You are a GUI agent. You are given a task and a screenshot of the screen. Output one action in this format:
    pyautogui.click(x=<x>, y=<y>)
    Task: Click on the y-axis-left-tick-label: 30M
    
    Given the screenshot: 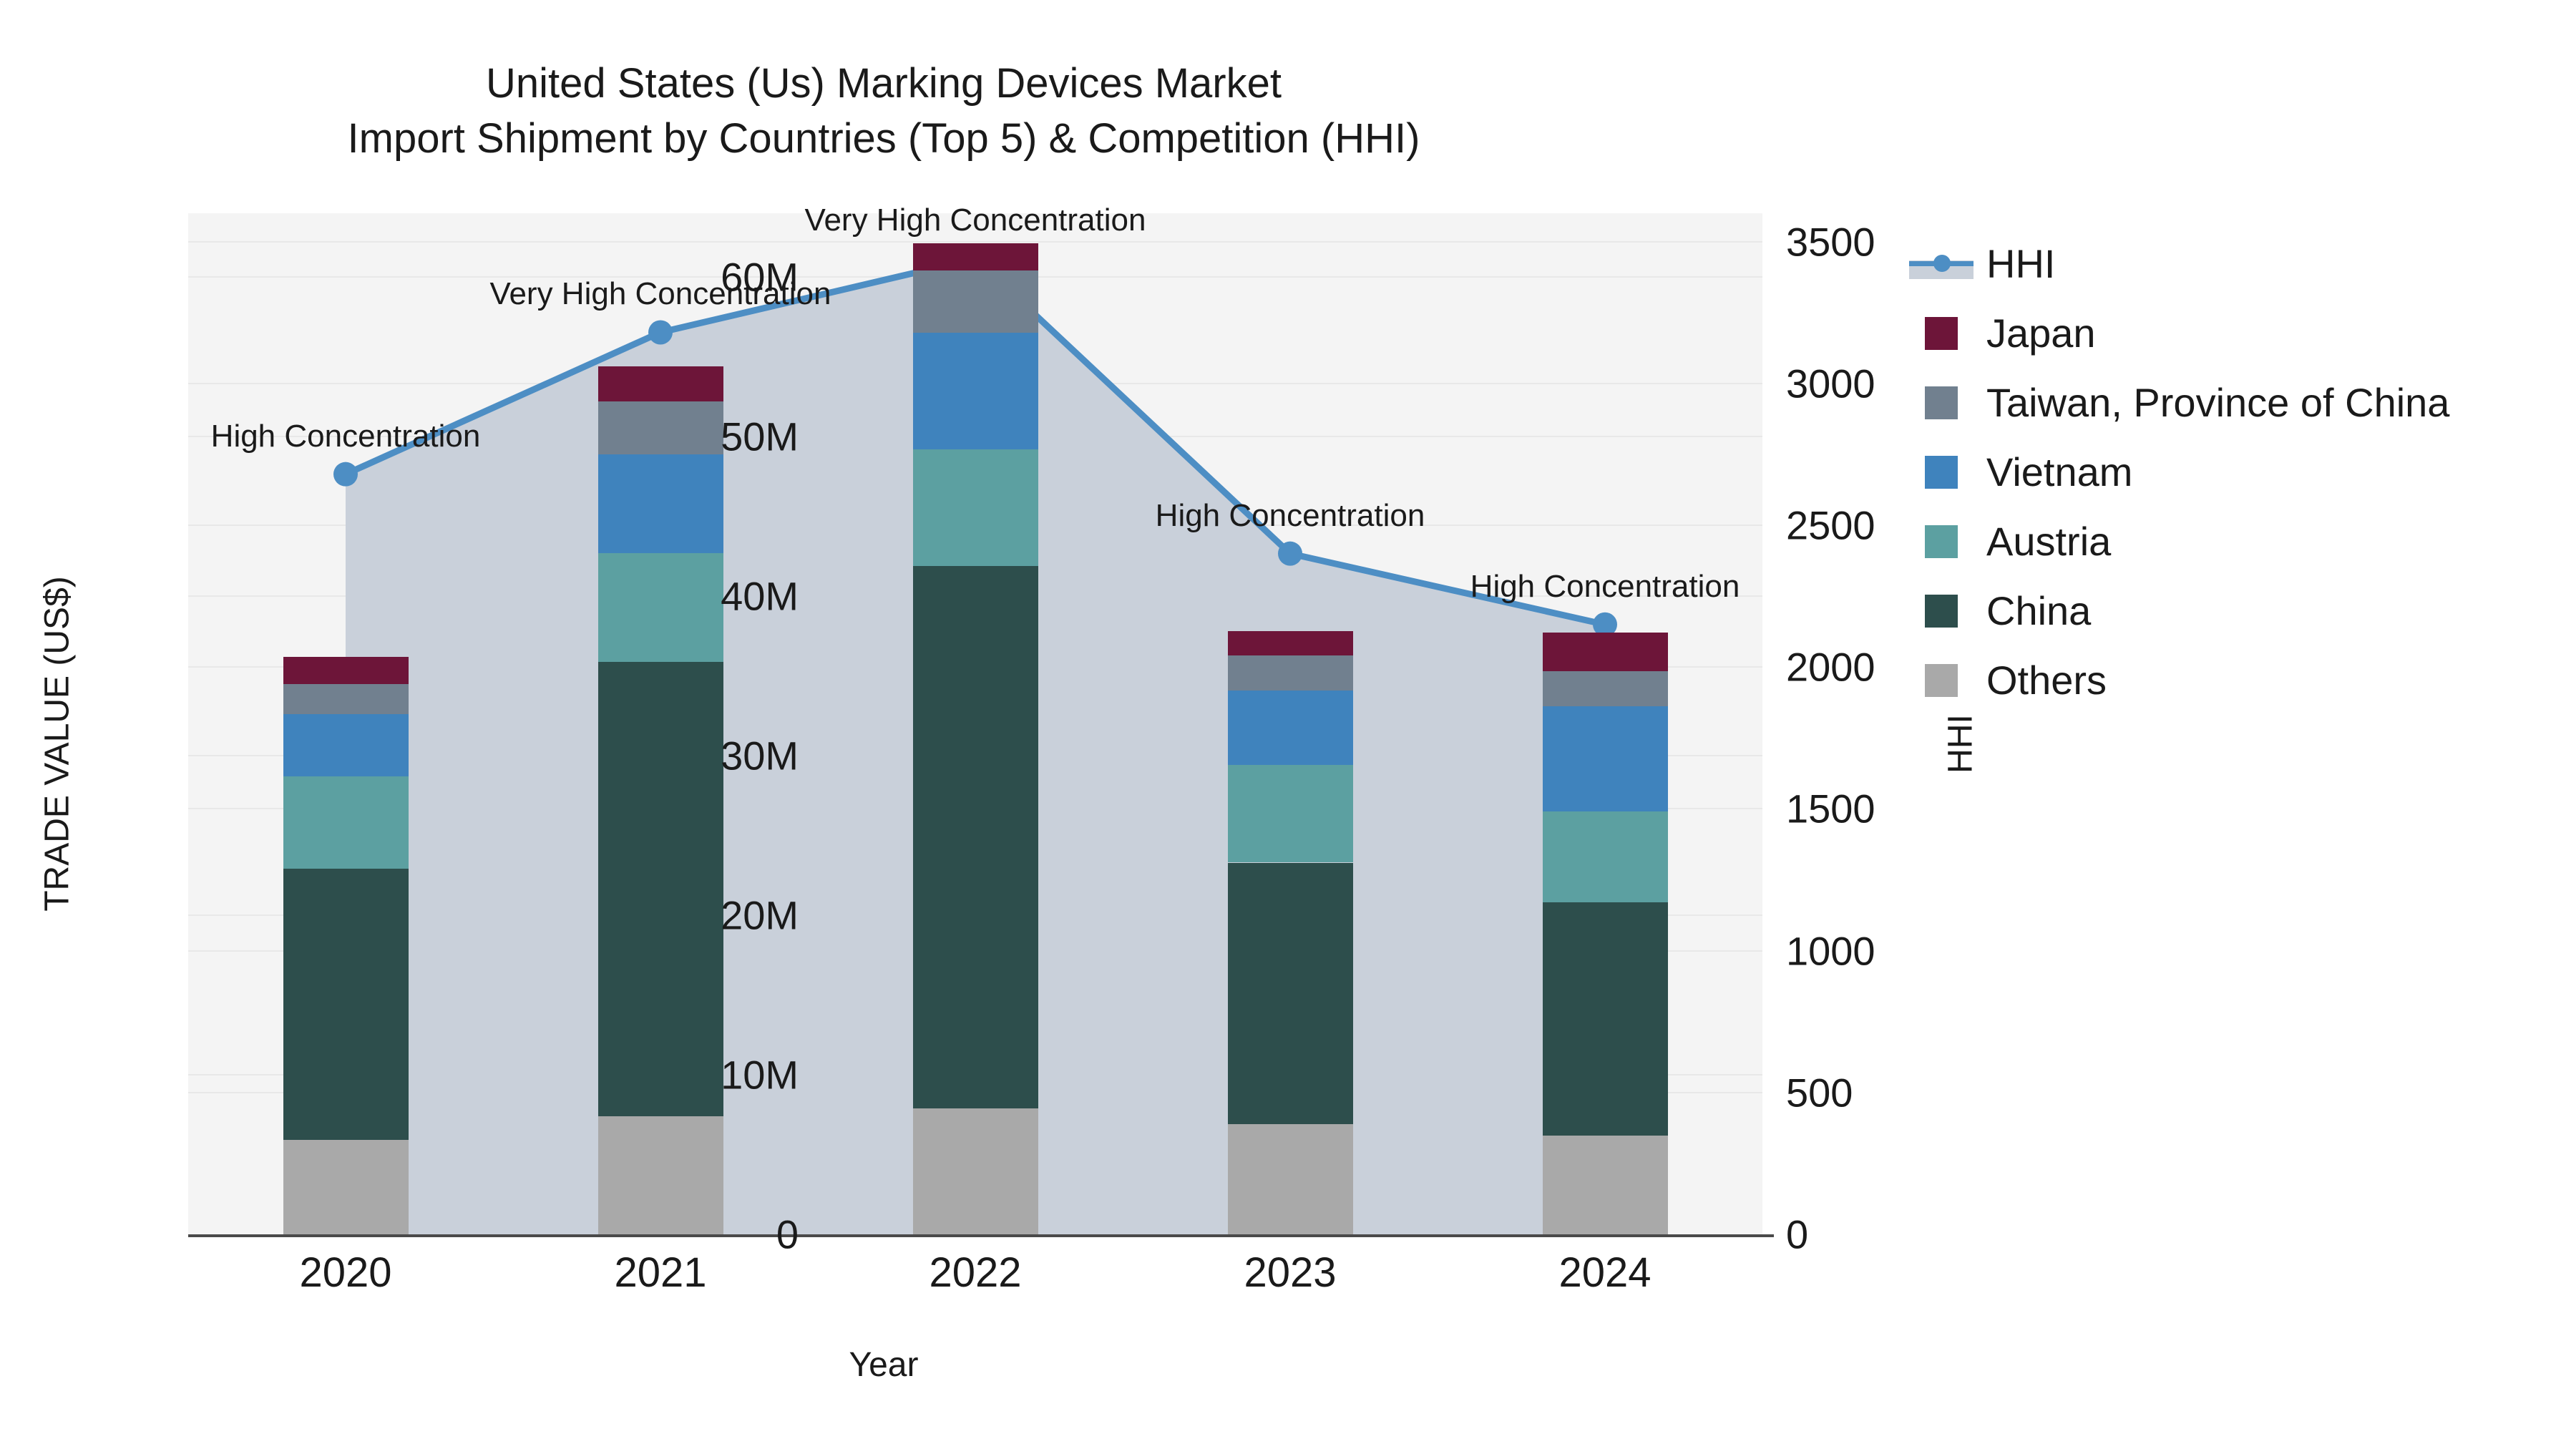 What is the action you would take?
    pyautogui.click(x=760, y=756)
    